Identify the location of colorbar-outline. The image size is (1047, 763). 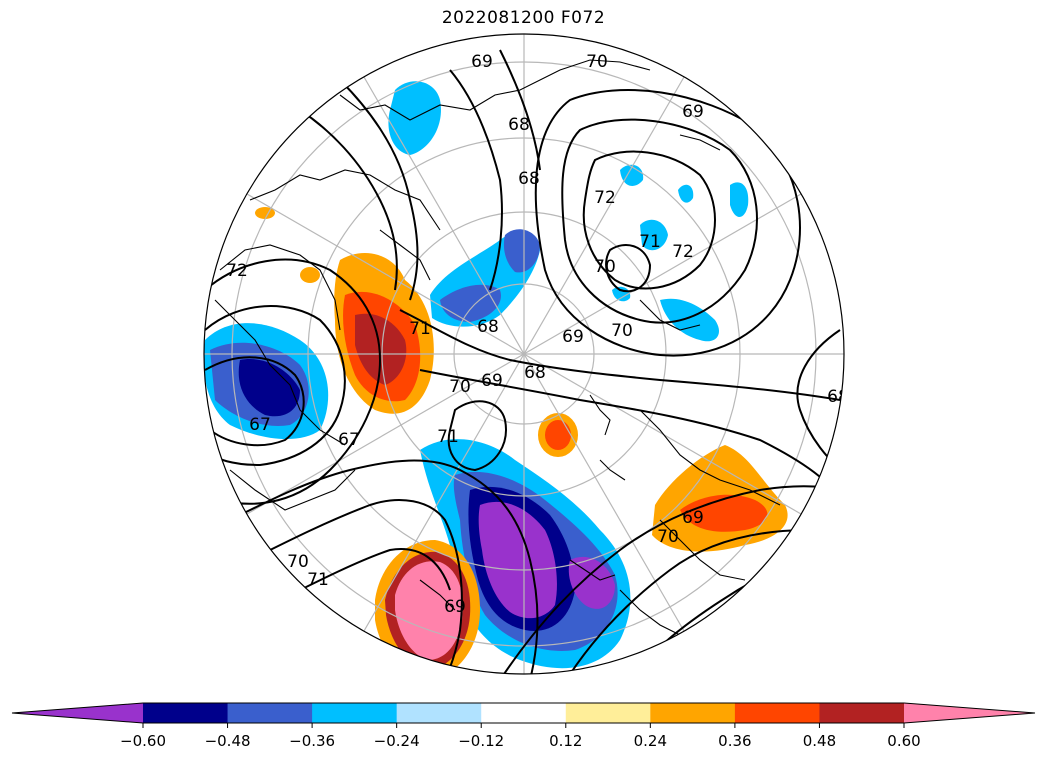
(523, 713).